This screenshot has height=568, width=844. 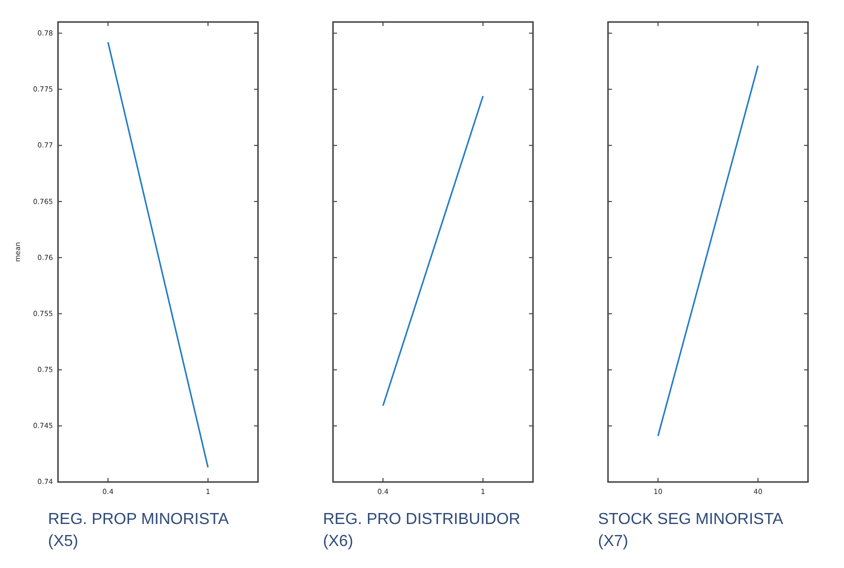 I want to click on x-axis-title: REG. PRO DISTRIBUIDOR (X6), so click(x=421, y=530).